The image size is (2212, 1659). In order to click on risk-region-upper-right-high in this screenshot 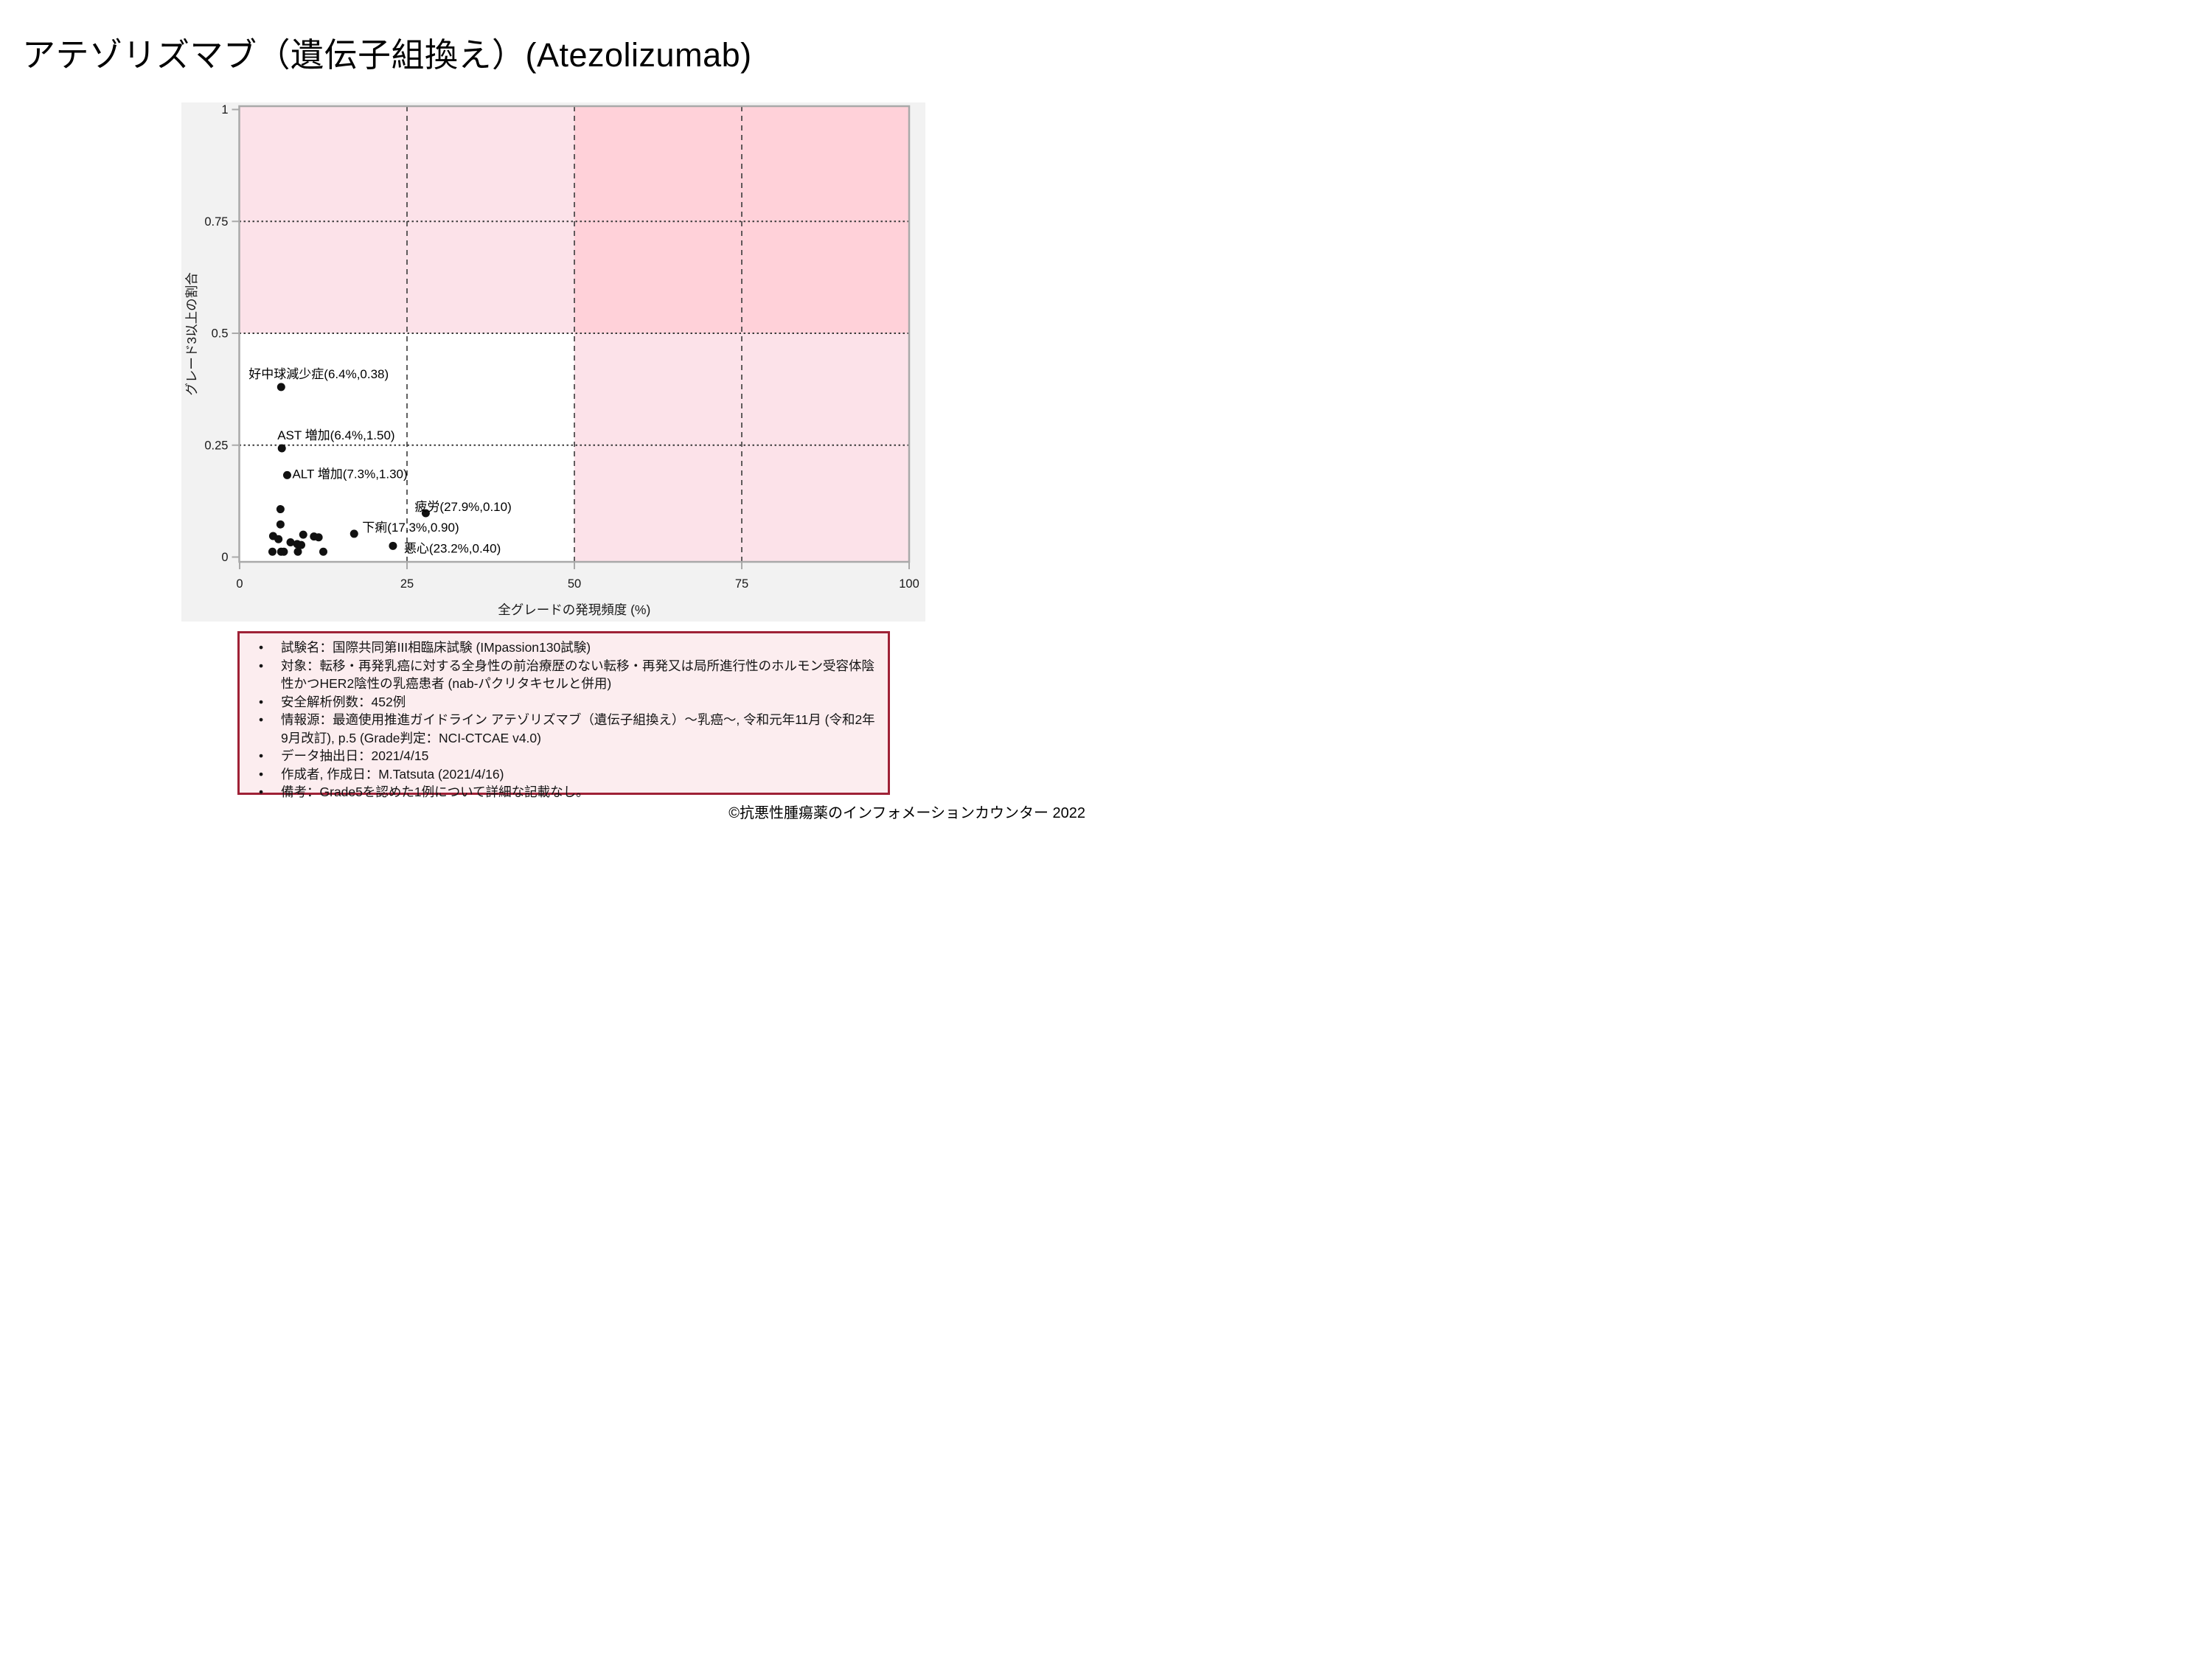, I will do `click(741, 219)`.